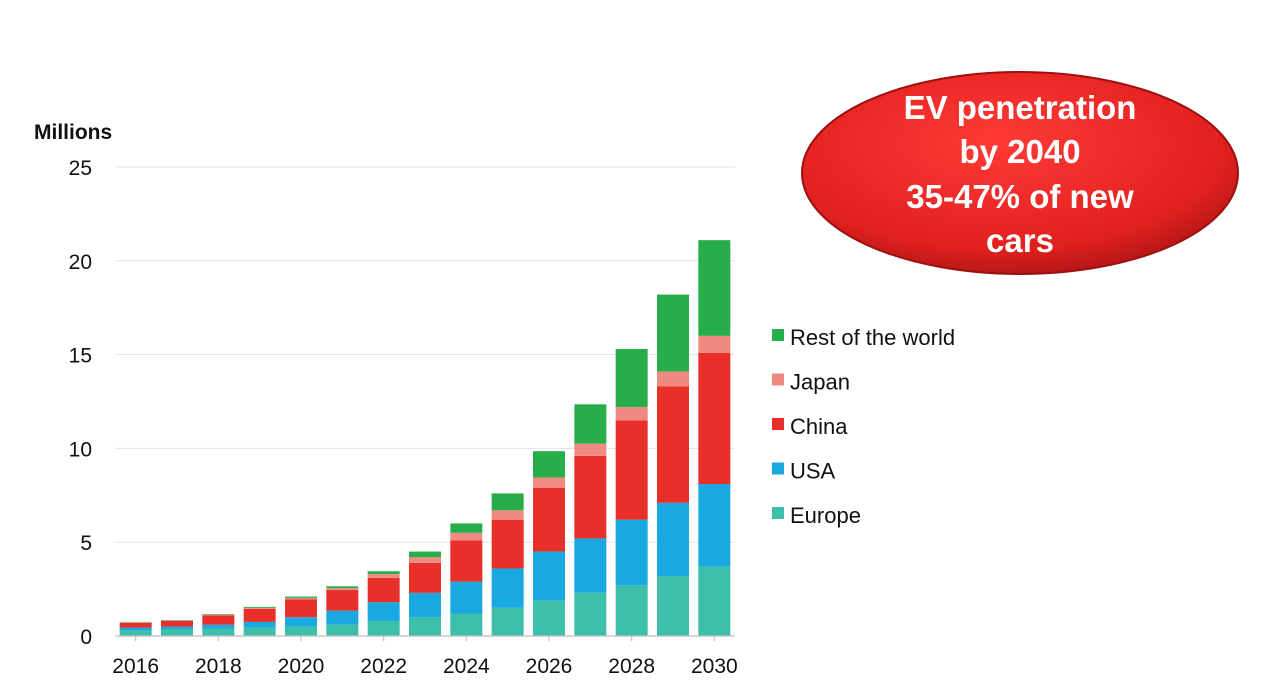 The image size is (1266, 696). I want to click on bar-europe-2025, so click(507, 621).